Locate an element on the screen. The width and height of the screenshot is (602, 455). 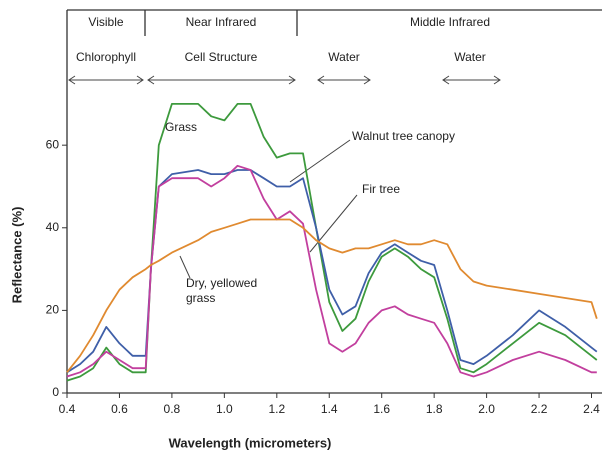
x-tick-label: 1.8 is located at coordinates (434, 409).